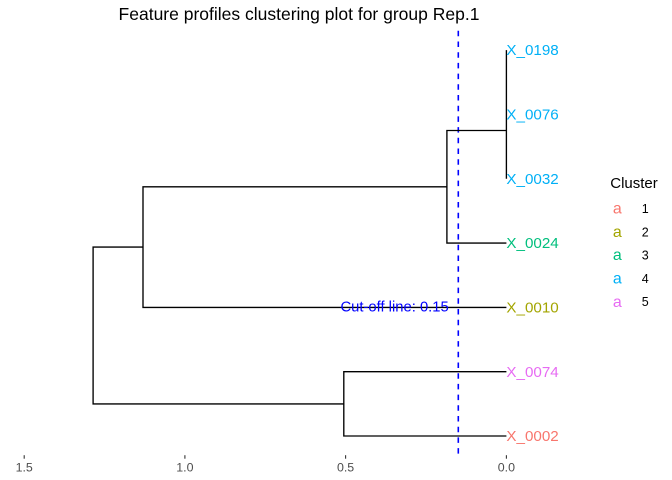 This screenshot has height=480, width=672. What do you see at coordinates (645, 256) in the screenshot?
I see `svg-text: 3` at bounding box center [645, 256].